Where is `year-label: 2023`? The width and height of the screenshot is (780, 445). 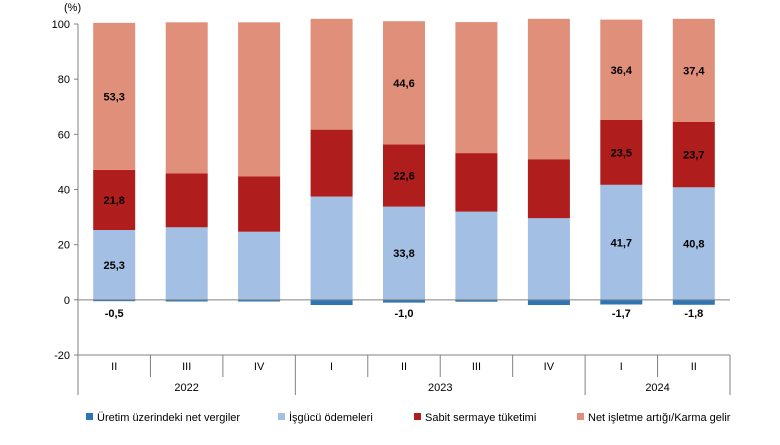 year-label: 2023 is located at coordinates (440, 388).